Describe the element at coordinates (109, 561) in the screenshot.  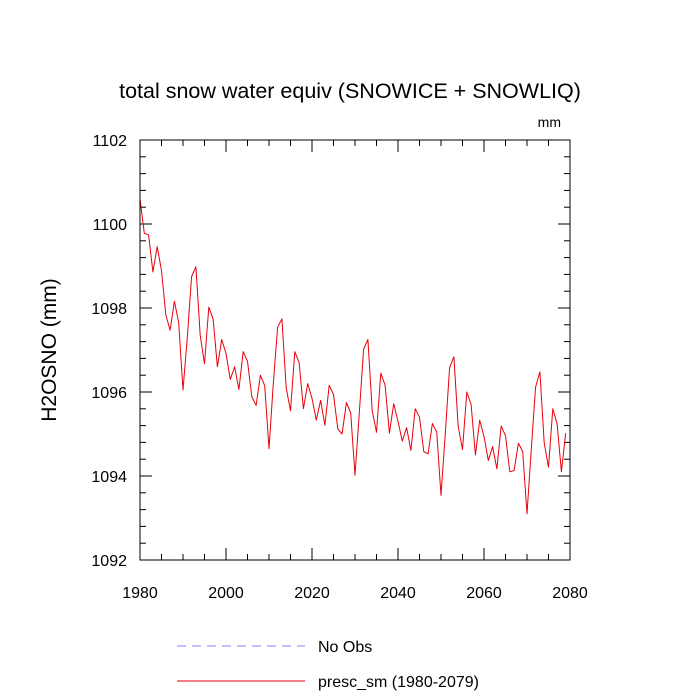
I see `y-tick-label: 1092` at that location.